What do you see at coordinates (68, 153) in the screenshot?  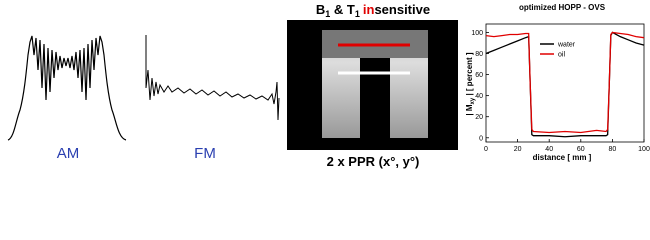 I see `am-label: AM` at bounding box center [68, 153].